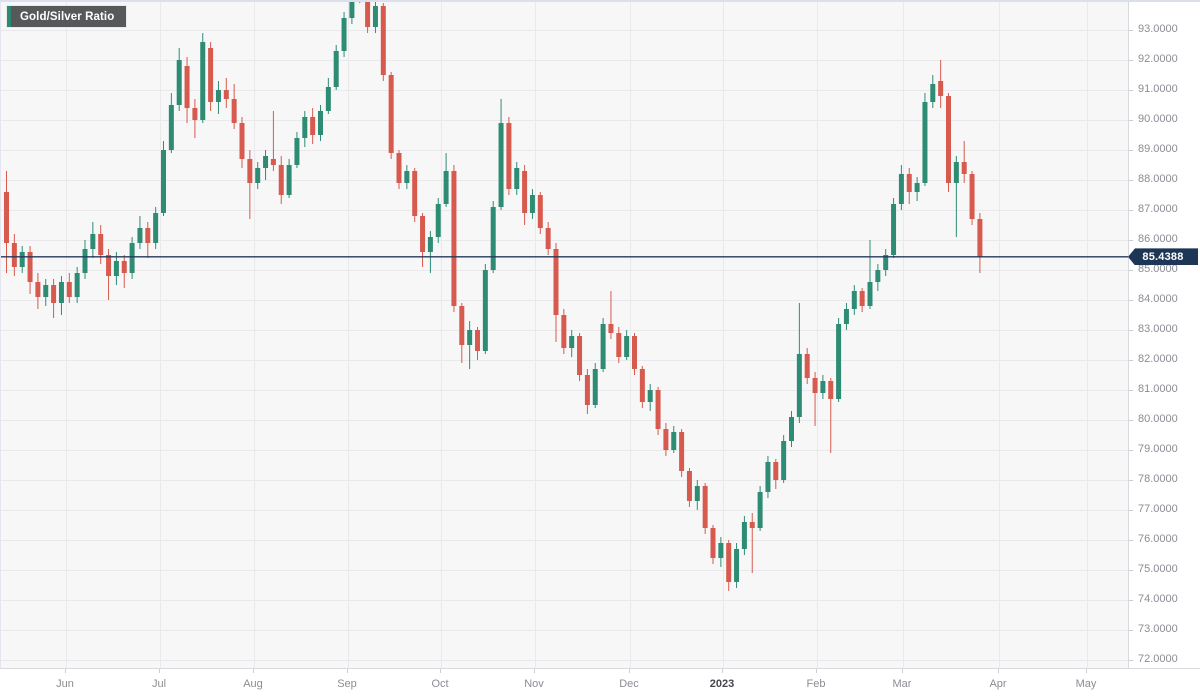 The height and width of the screenshot is (698, 1200). Describe the element at coordinates (159, 684) in the screenshot. I see `time-axis-label: Jul` at that location.